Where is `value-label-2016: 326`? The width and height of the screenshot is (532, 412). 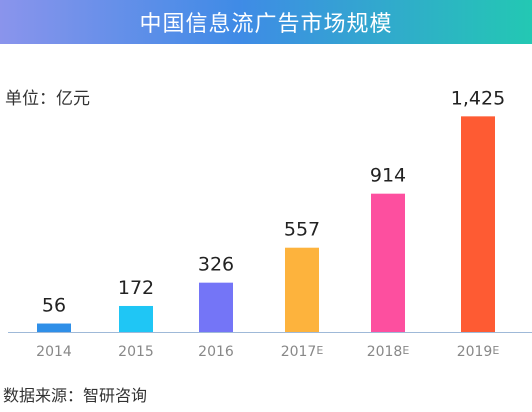
value-label-2016: 326 is located at coordinates (216, 265).